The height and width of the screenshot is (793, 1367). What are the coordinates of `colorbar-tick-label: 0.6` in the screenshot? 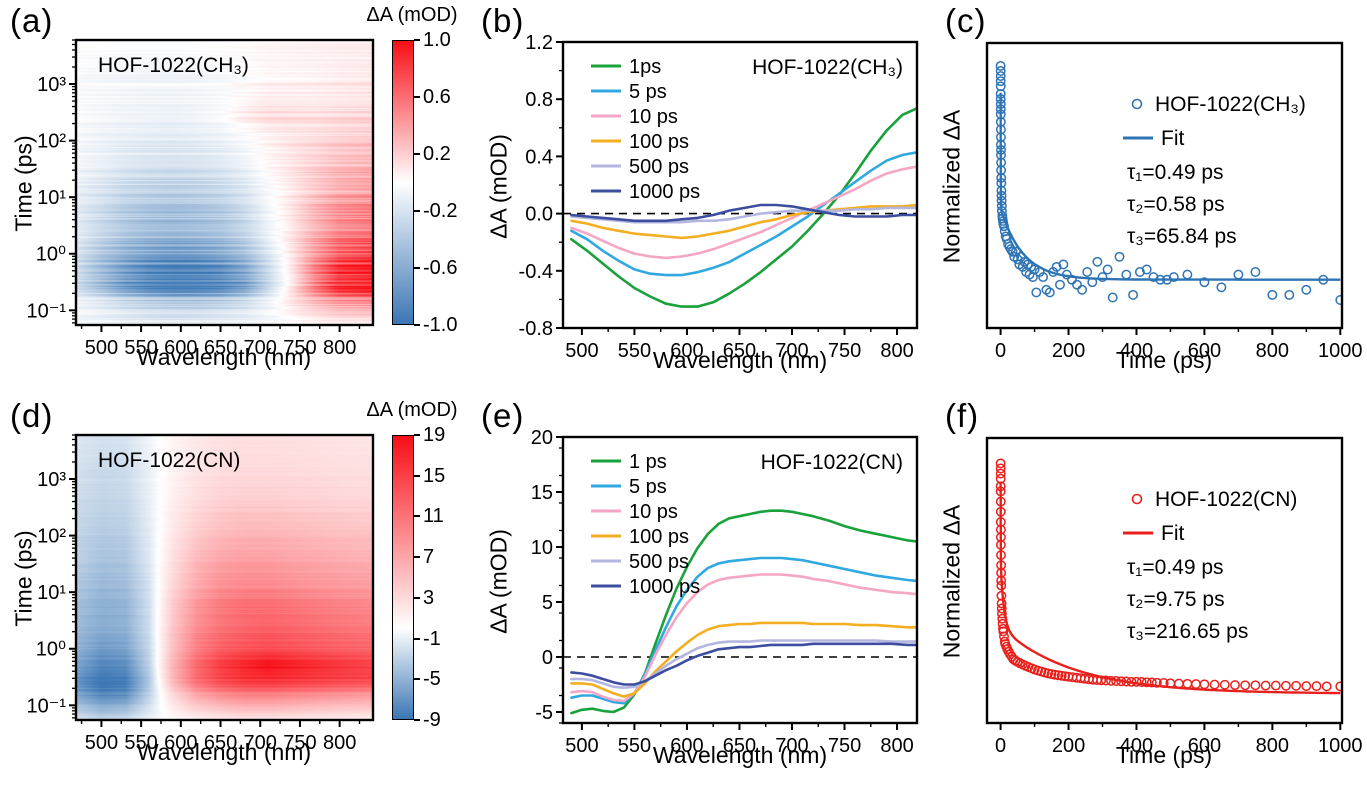 It's located at (437, 97).